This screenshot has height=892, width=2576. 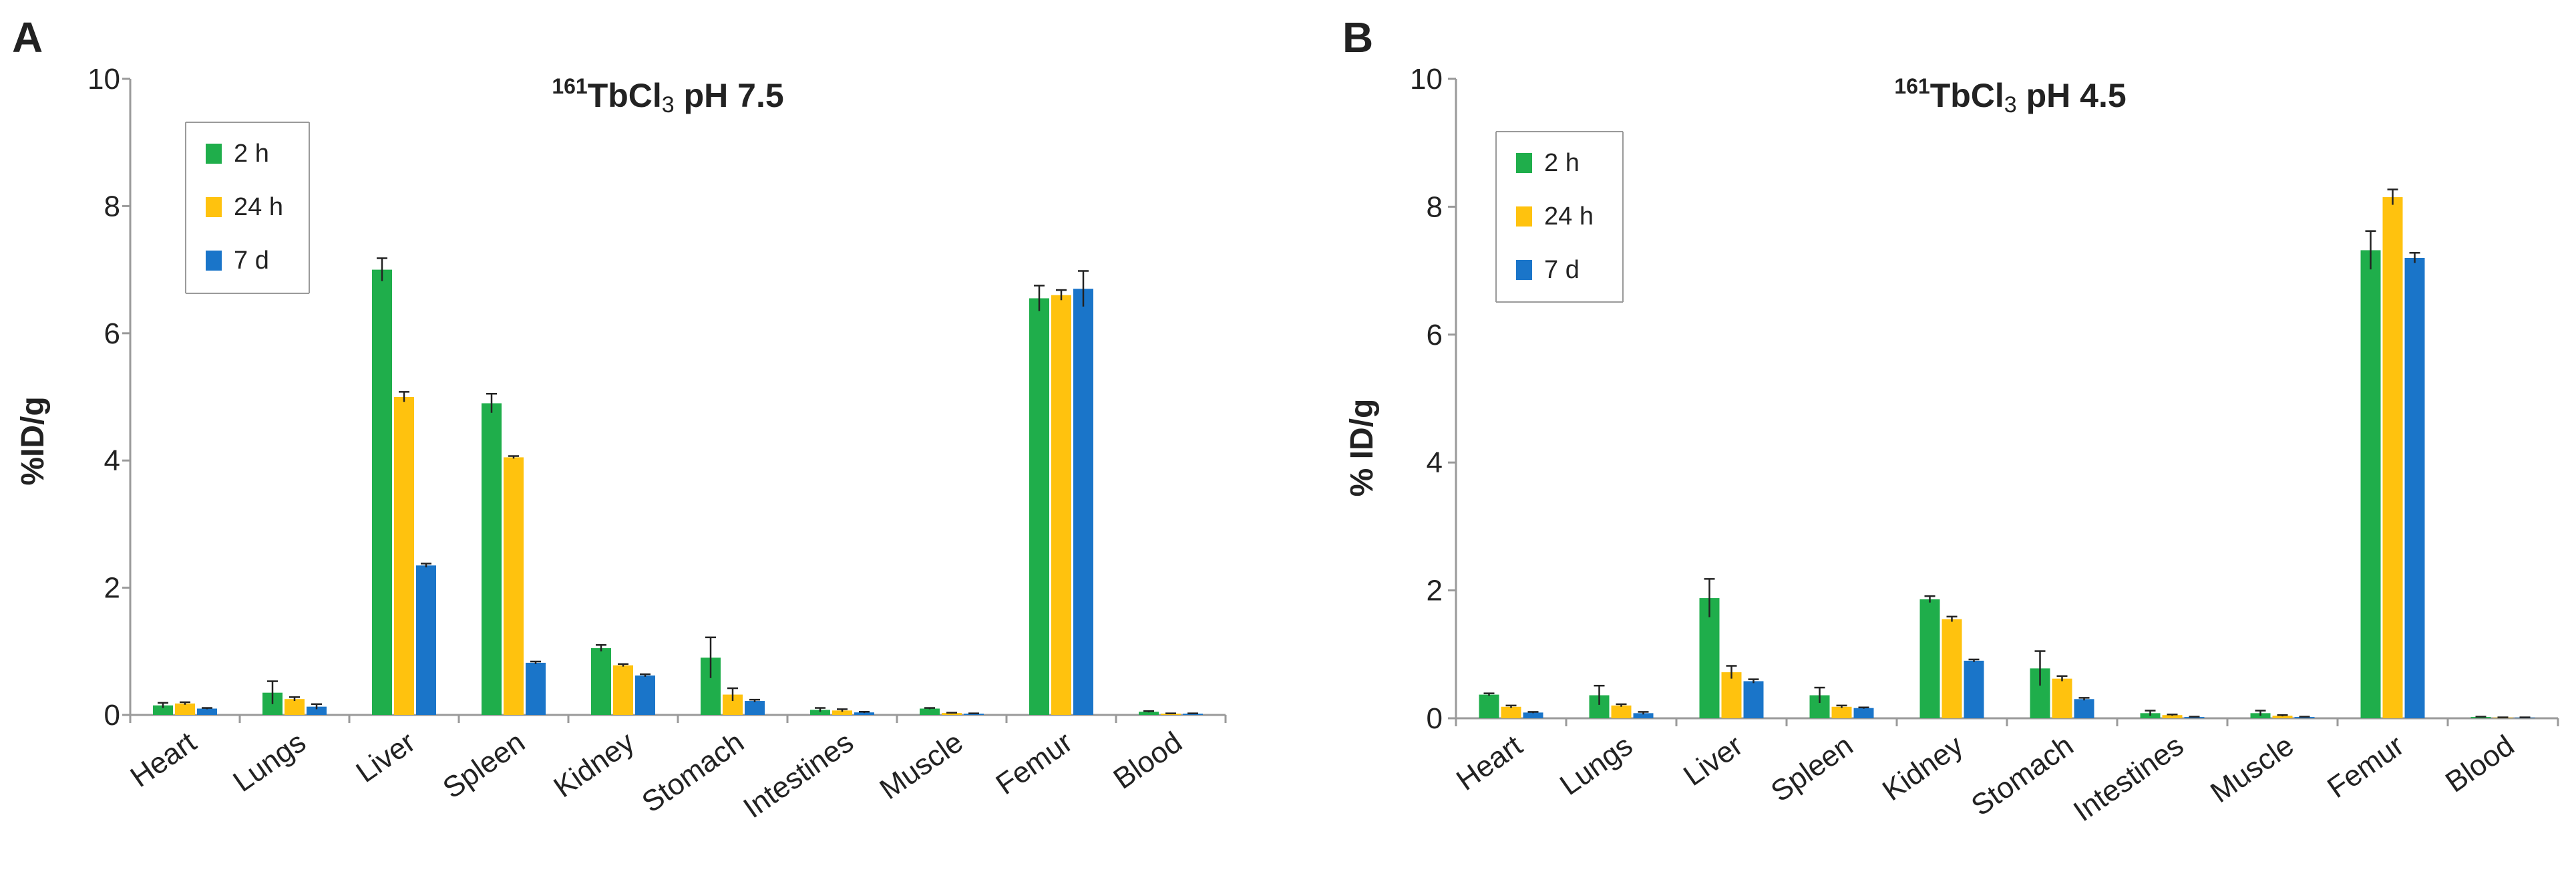 I want to click on panel-label: A, so click(x=27, y=37).